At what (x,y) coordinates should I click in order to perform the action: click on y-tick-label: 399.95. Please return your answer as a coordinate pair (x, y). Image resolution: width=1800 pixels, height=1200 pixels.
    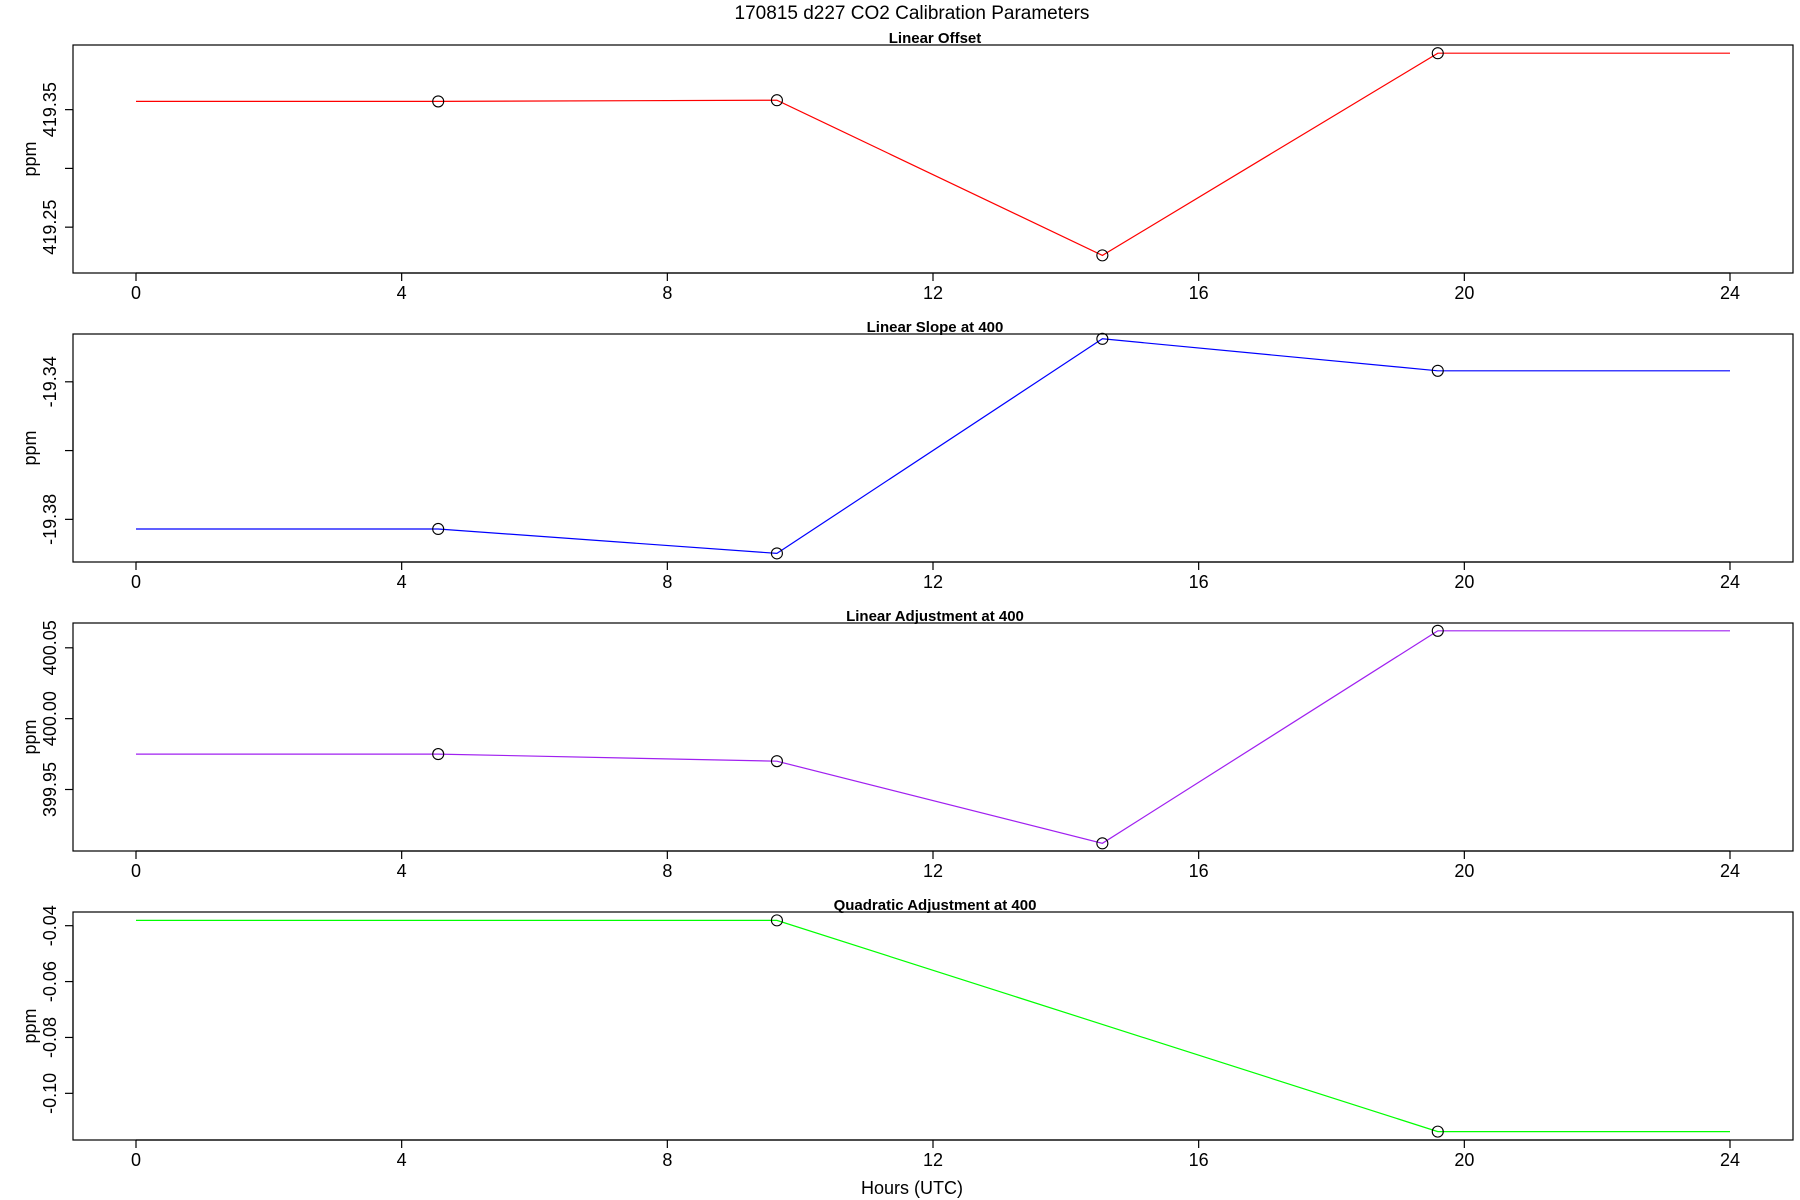
    Looking at the image, I should click on (50, 789).